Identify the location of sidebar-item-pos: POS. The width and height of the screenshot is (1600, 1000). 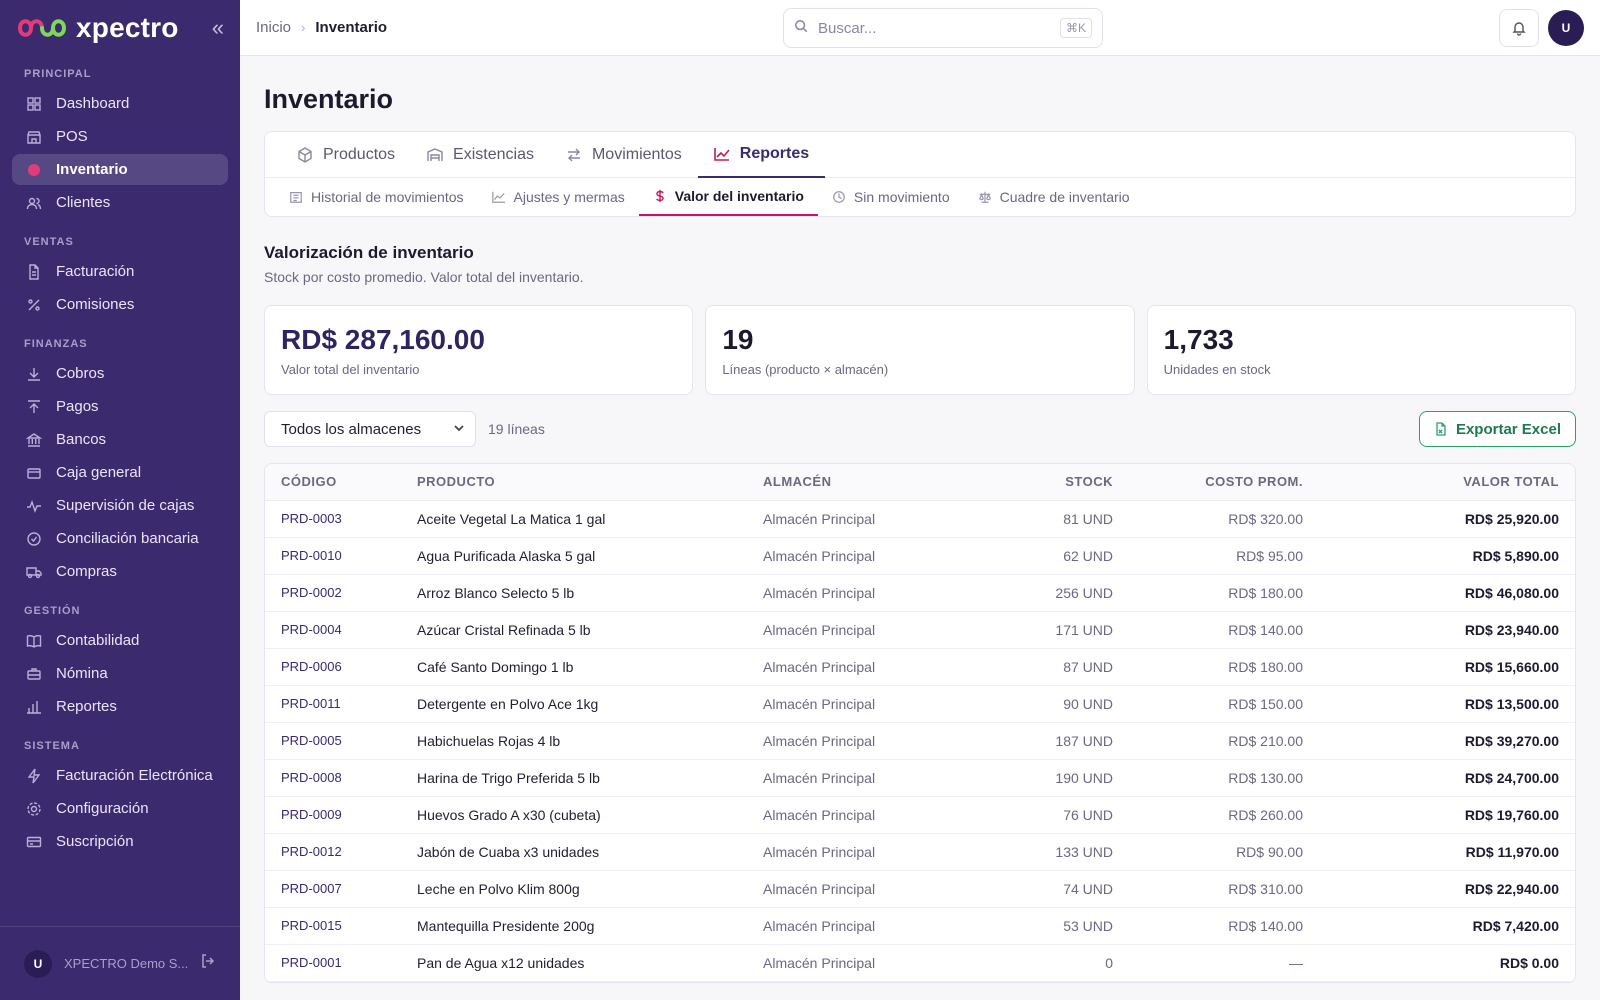
(120, 136).